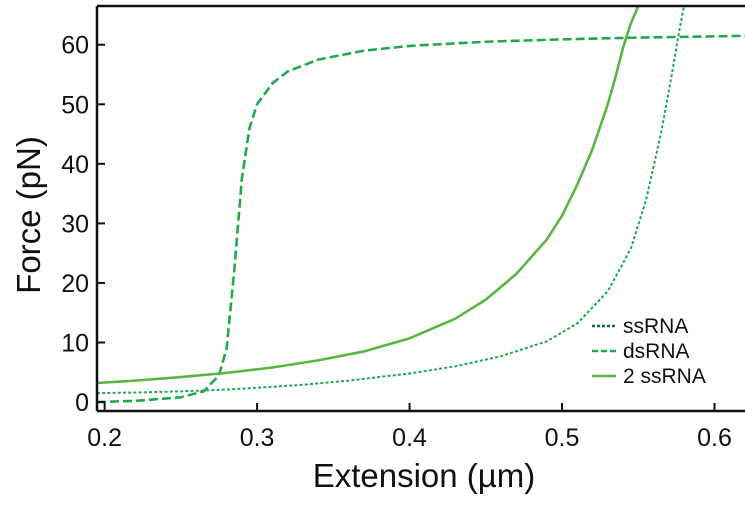 This screenshot has width=745, height=505. Describe the element at coordinates (562, 438) in the screenshot. I see `x-tick-label: 0.5` at that location.